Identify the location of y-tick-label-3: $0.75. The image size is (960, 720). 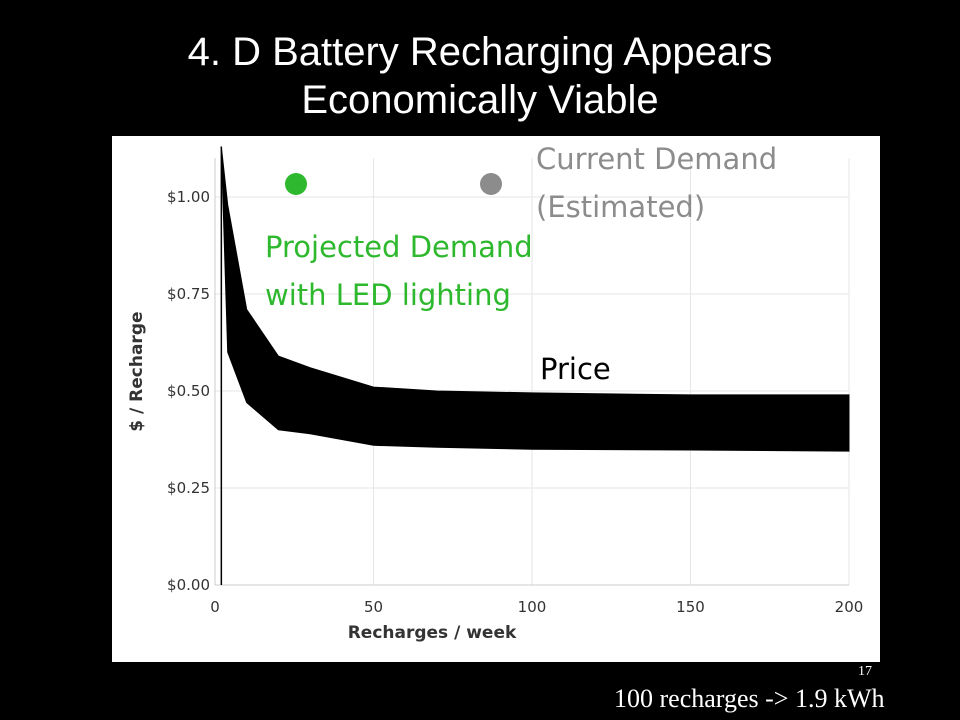
(188, 294).